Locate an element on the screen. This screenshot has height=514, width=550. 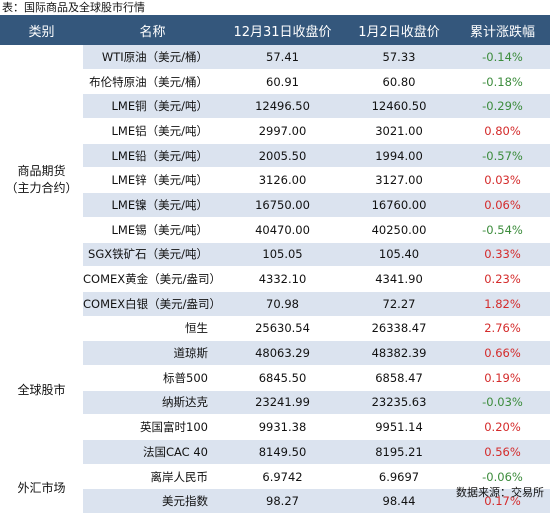
table-row: LME铅（美元/吨） 2005.50 1994.00 -0.57% is located at coordinates (275, 156).